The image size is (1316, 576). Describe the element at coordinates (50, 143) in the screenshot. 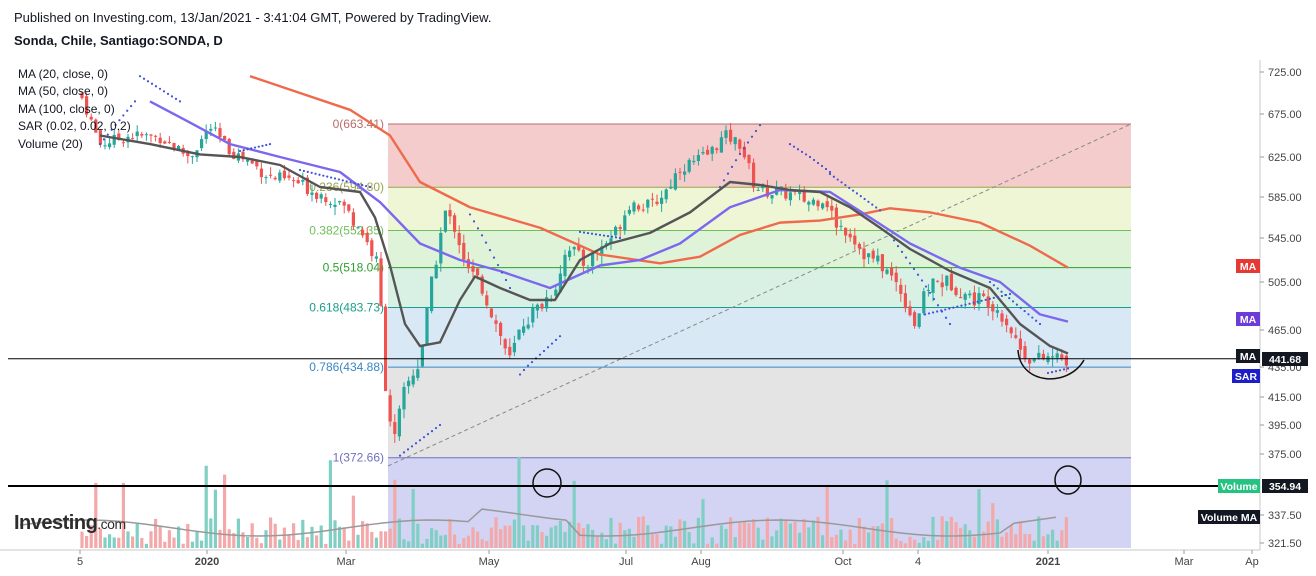

I see `legend-volume: Volume (20)` at that location.